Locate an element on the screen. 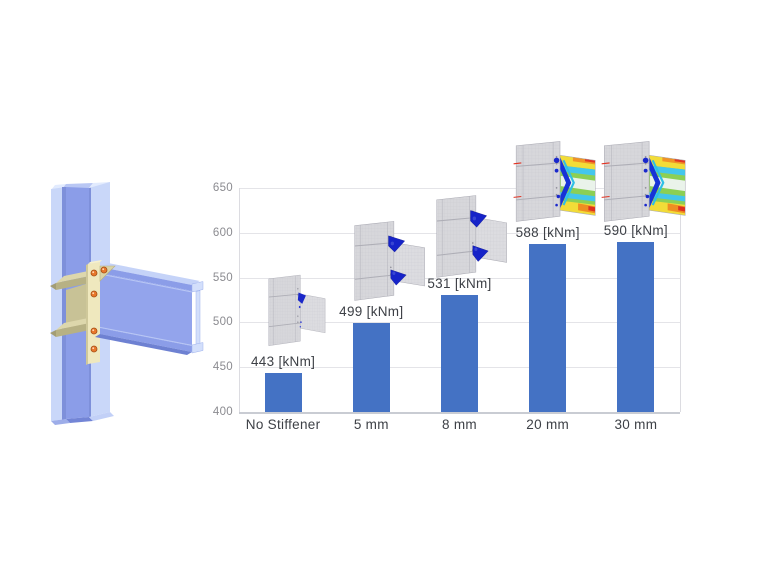 This screenshot has height=570, width=760. fea-thumbnail-30mm is located at coordinates (643, 181).